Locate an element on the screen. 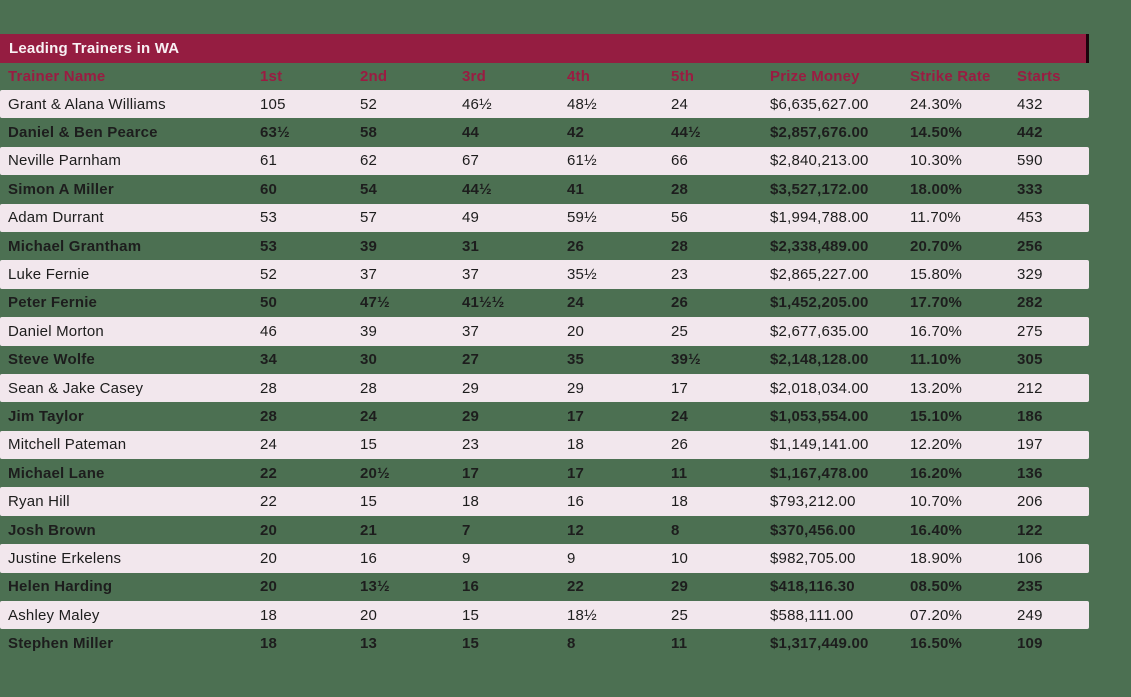 The width and height of the screenshot is (1131, 697). cell-trainer-name: Jim Taylor is located at coordinates (46, 416).